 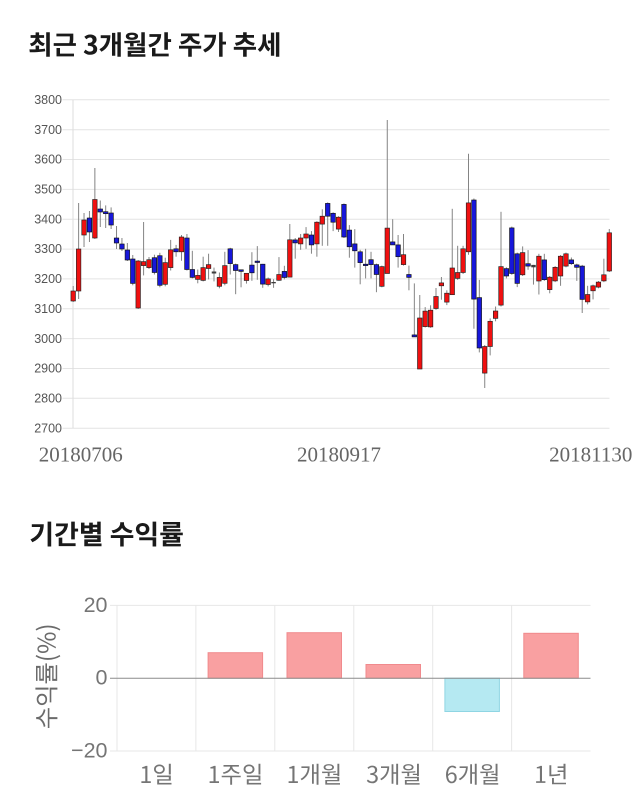 What do you see at coordinates (48, 130) in the screenshot?
I see `svg-text: 3700` at bounding box center [48, 130].